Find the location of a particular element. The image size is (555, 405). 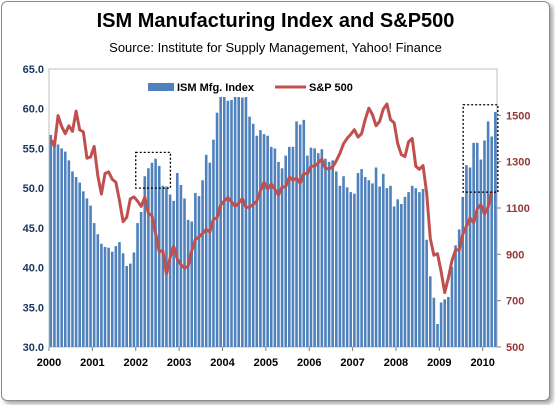

left-axis-tick-label: 60.0 is located at coordinates (33, 110).